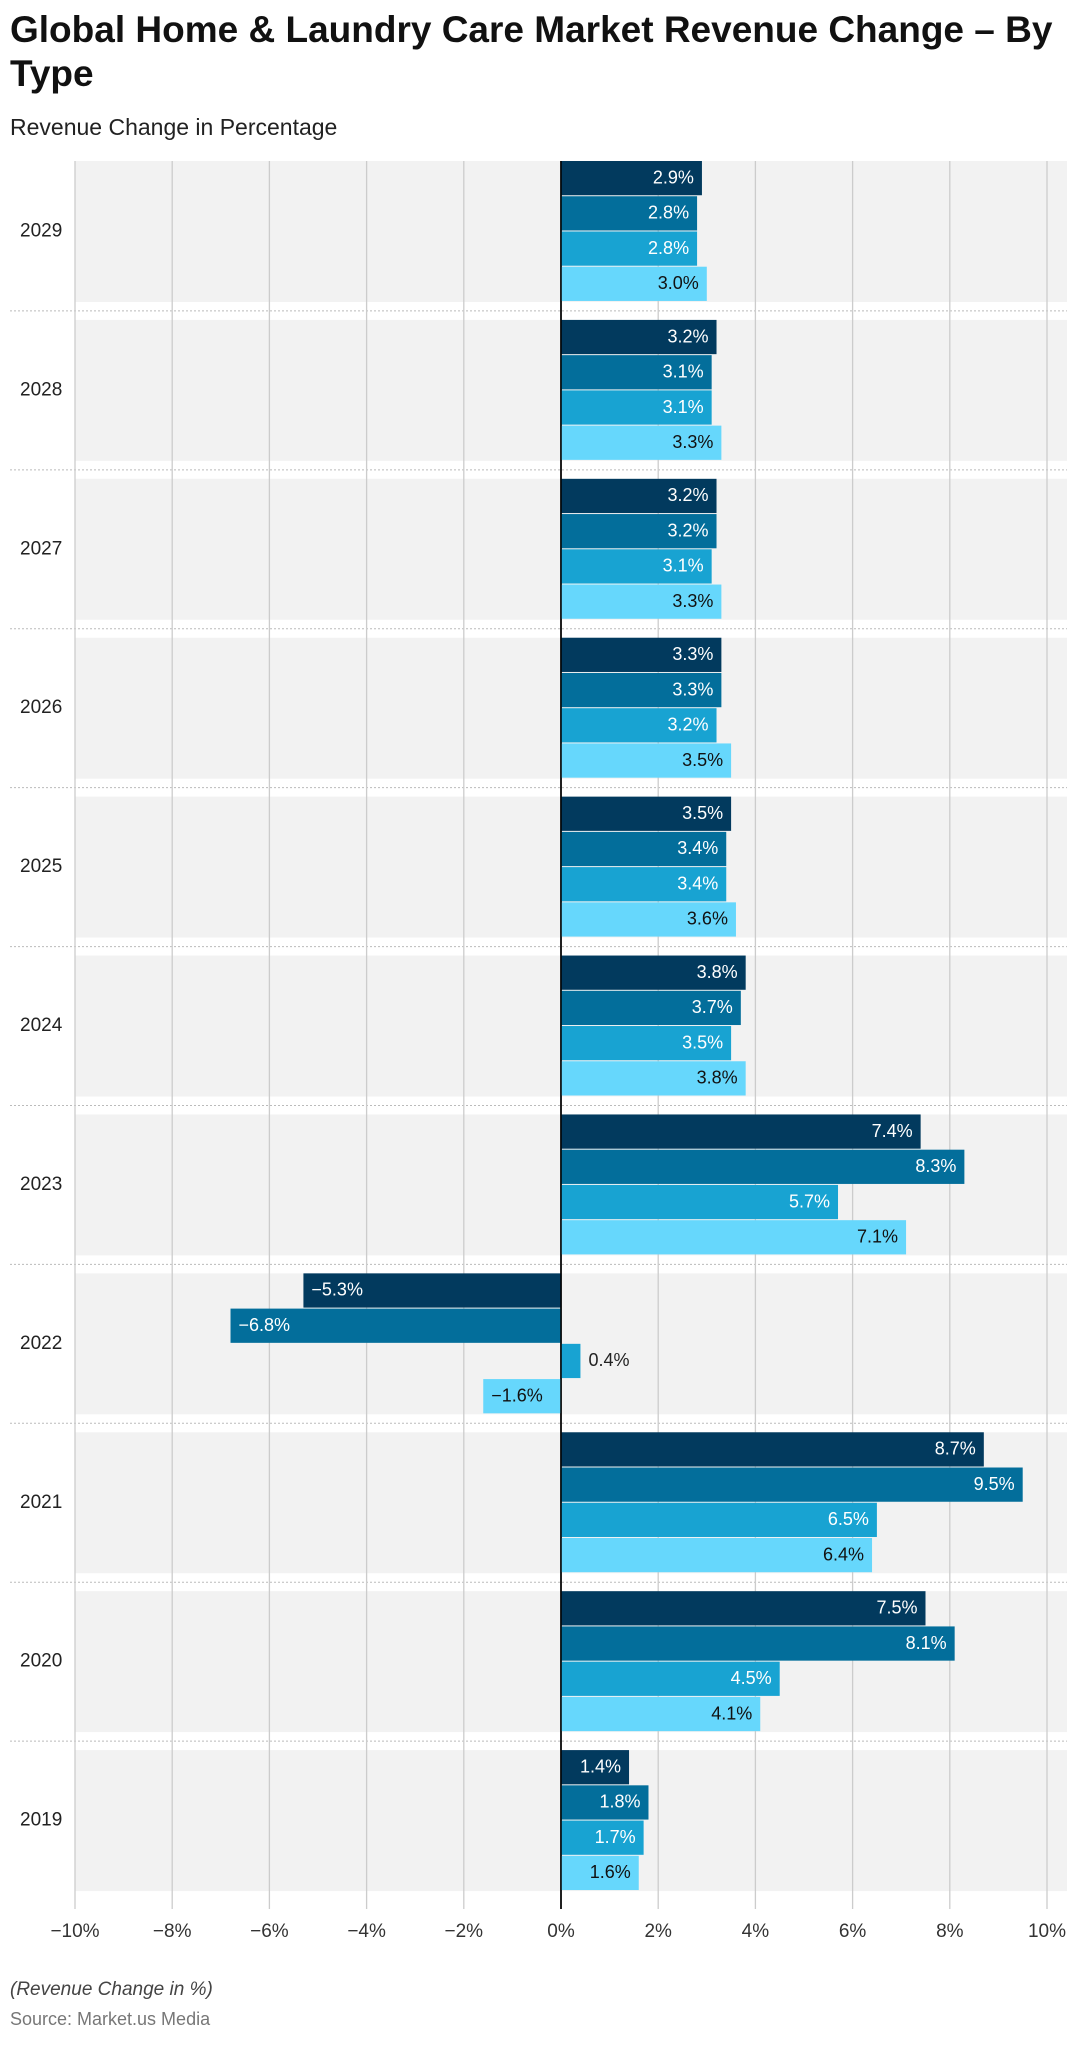 This screenshot has width=1080, height=2048. Describe the element at coordinates (731, 1713) in the screenshot. I see `value-label: 4.1%` at that location.